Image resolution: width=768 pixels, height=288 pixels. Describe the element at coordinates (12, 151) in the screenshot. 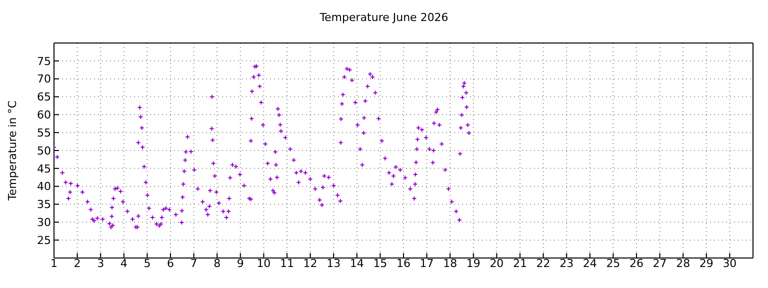

I see `y-axis-title: Temperature in °C` at that location.